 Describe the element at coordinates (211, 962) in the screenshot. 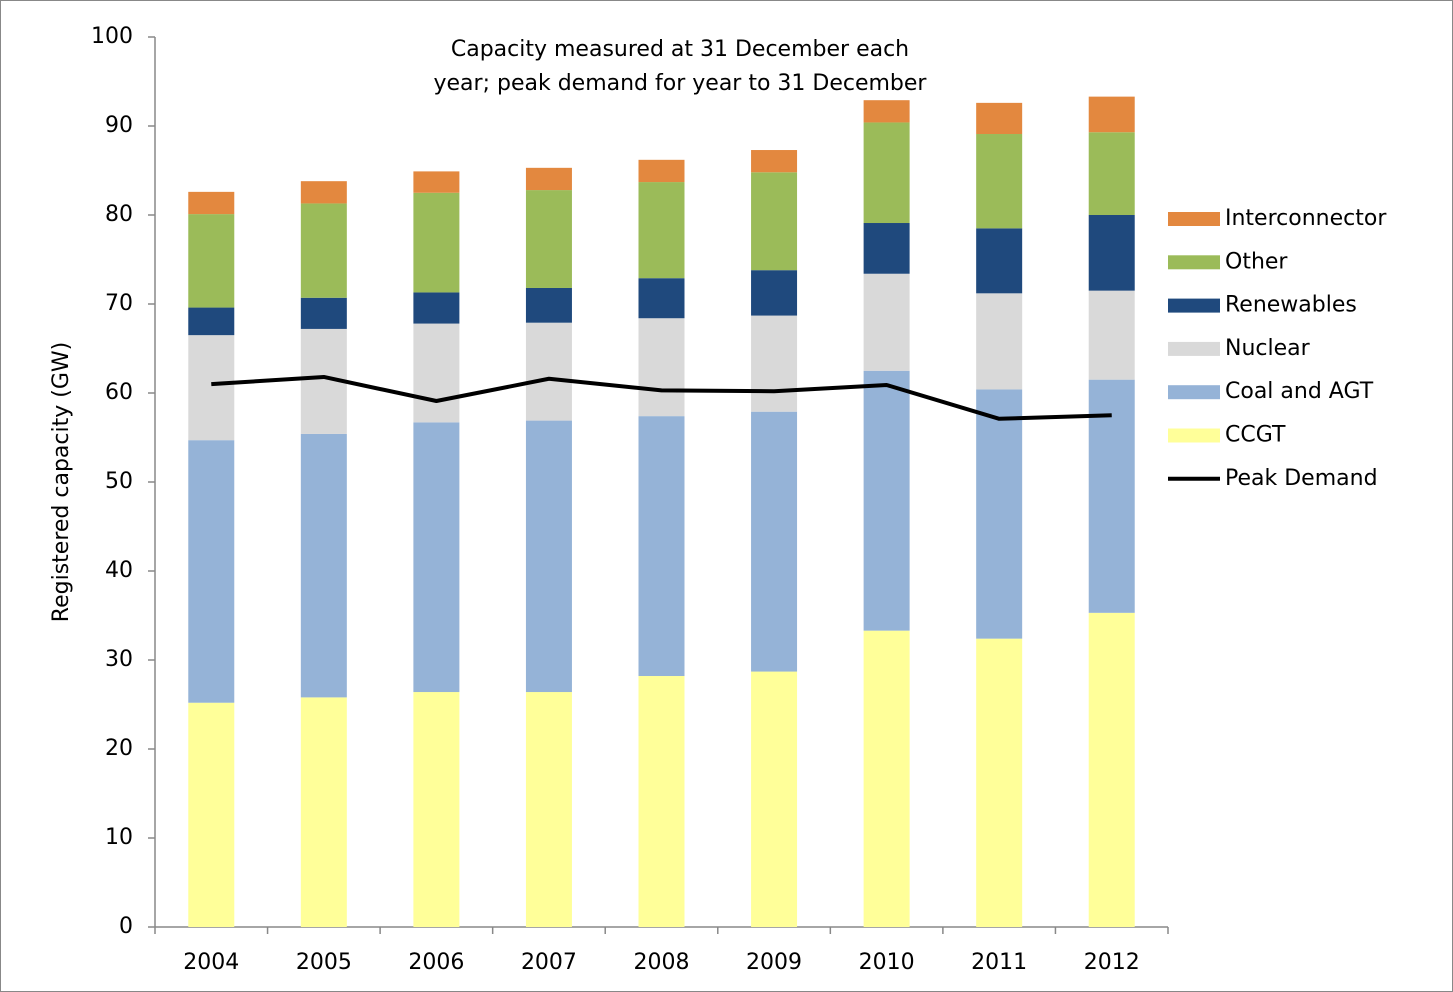

I see `x-tick-label: 2004` at that location.